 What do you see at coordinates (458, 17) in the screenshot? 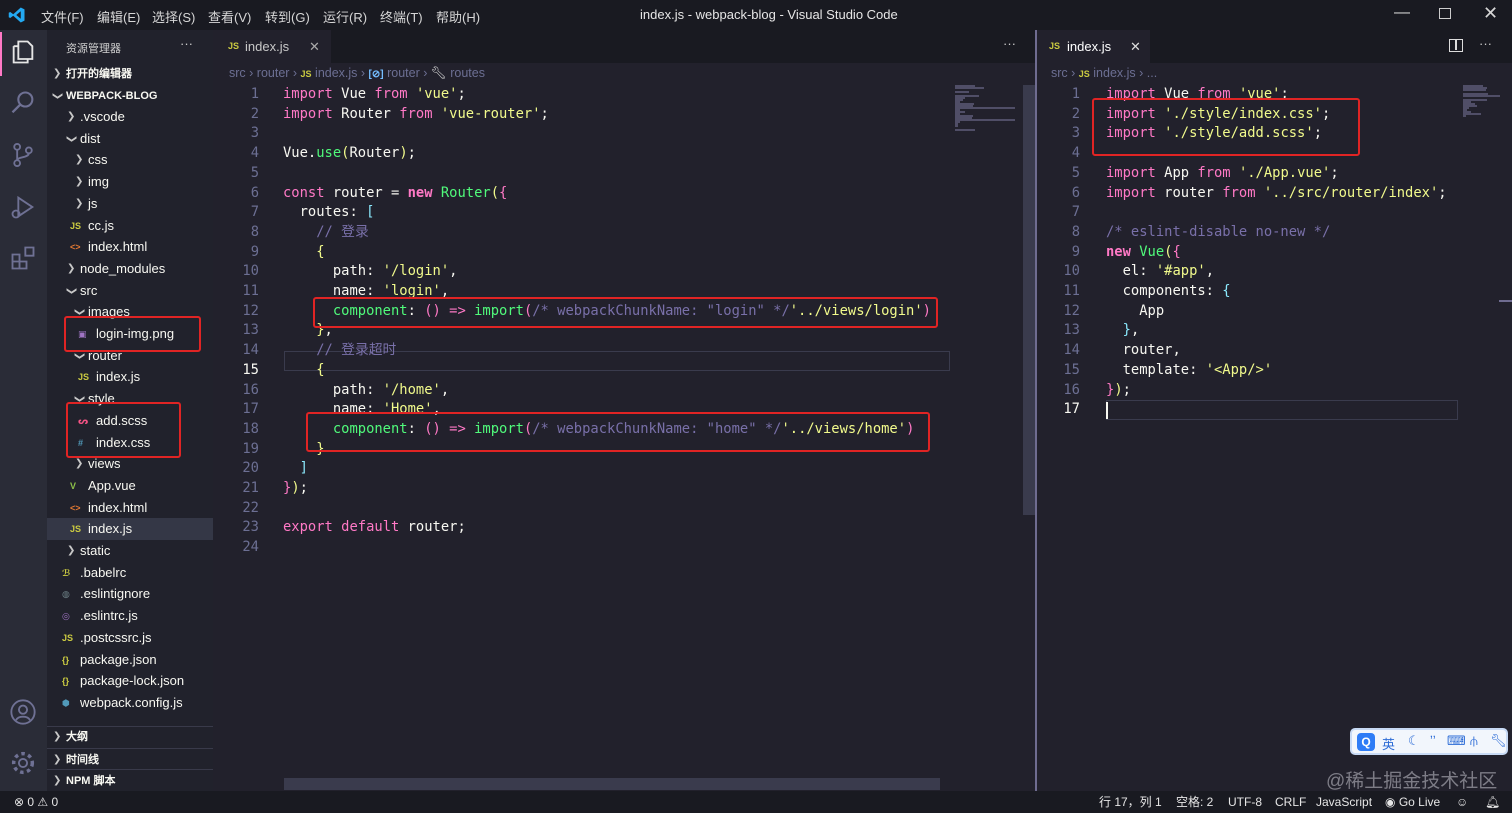
I see `menu-help: 帮助(H)` at bounding box center [458, 17].